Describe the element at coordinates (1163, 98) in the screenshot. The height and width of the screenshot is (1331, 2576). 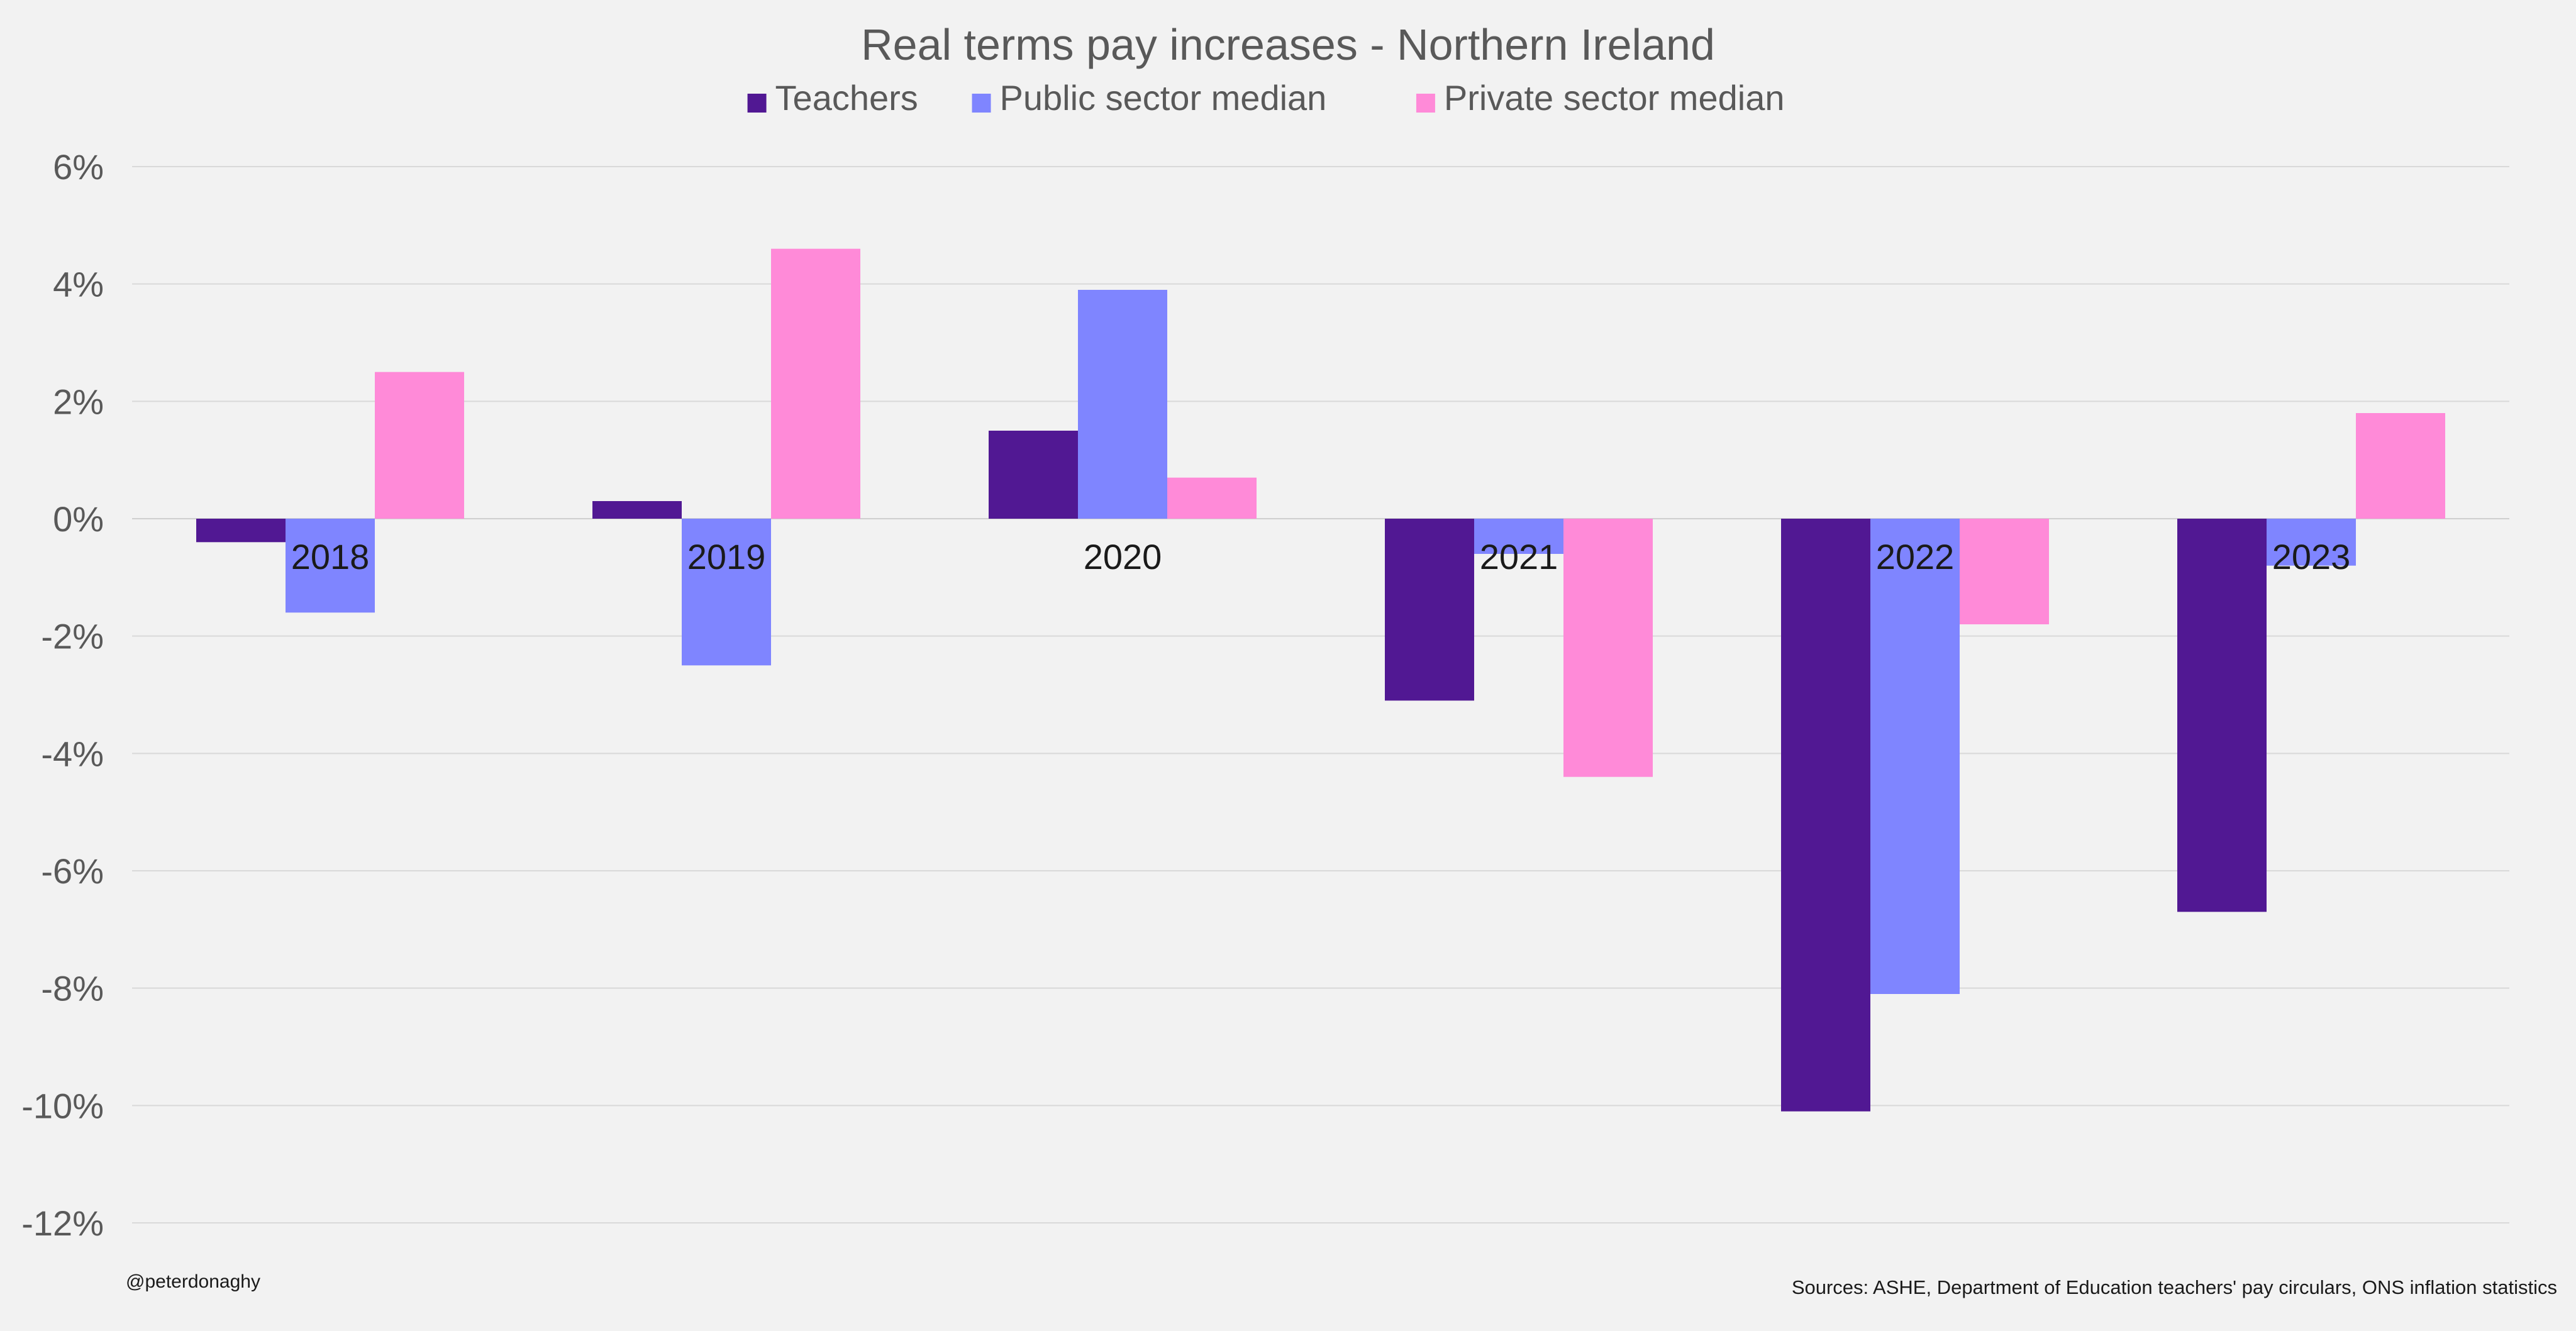
I see `legend-label: Public sector median` at that location.